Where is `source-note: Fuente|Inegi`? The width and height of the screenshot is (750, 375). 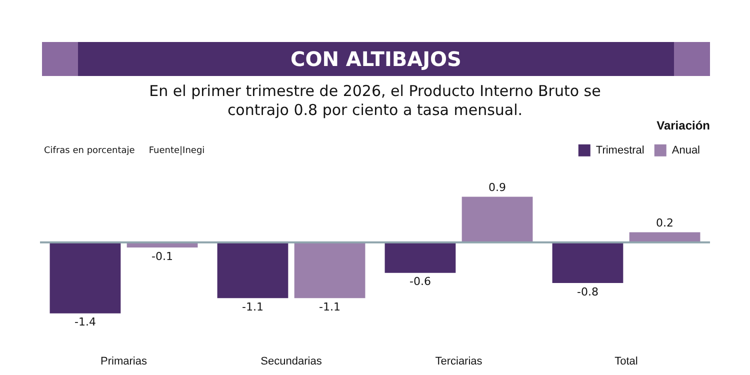
source-note: Fuente|Inegi is located at coordinates (176, 151).